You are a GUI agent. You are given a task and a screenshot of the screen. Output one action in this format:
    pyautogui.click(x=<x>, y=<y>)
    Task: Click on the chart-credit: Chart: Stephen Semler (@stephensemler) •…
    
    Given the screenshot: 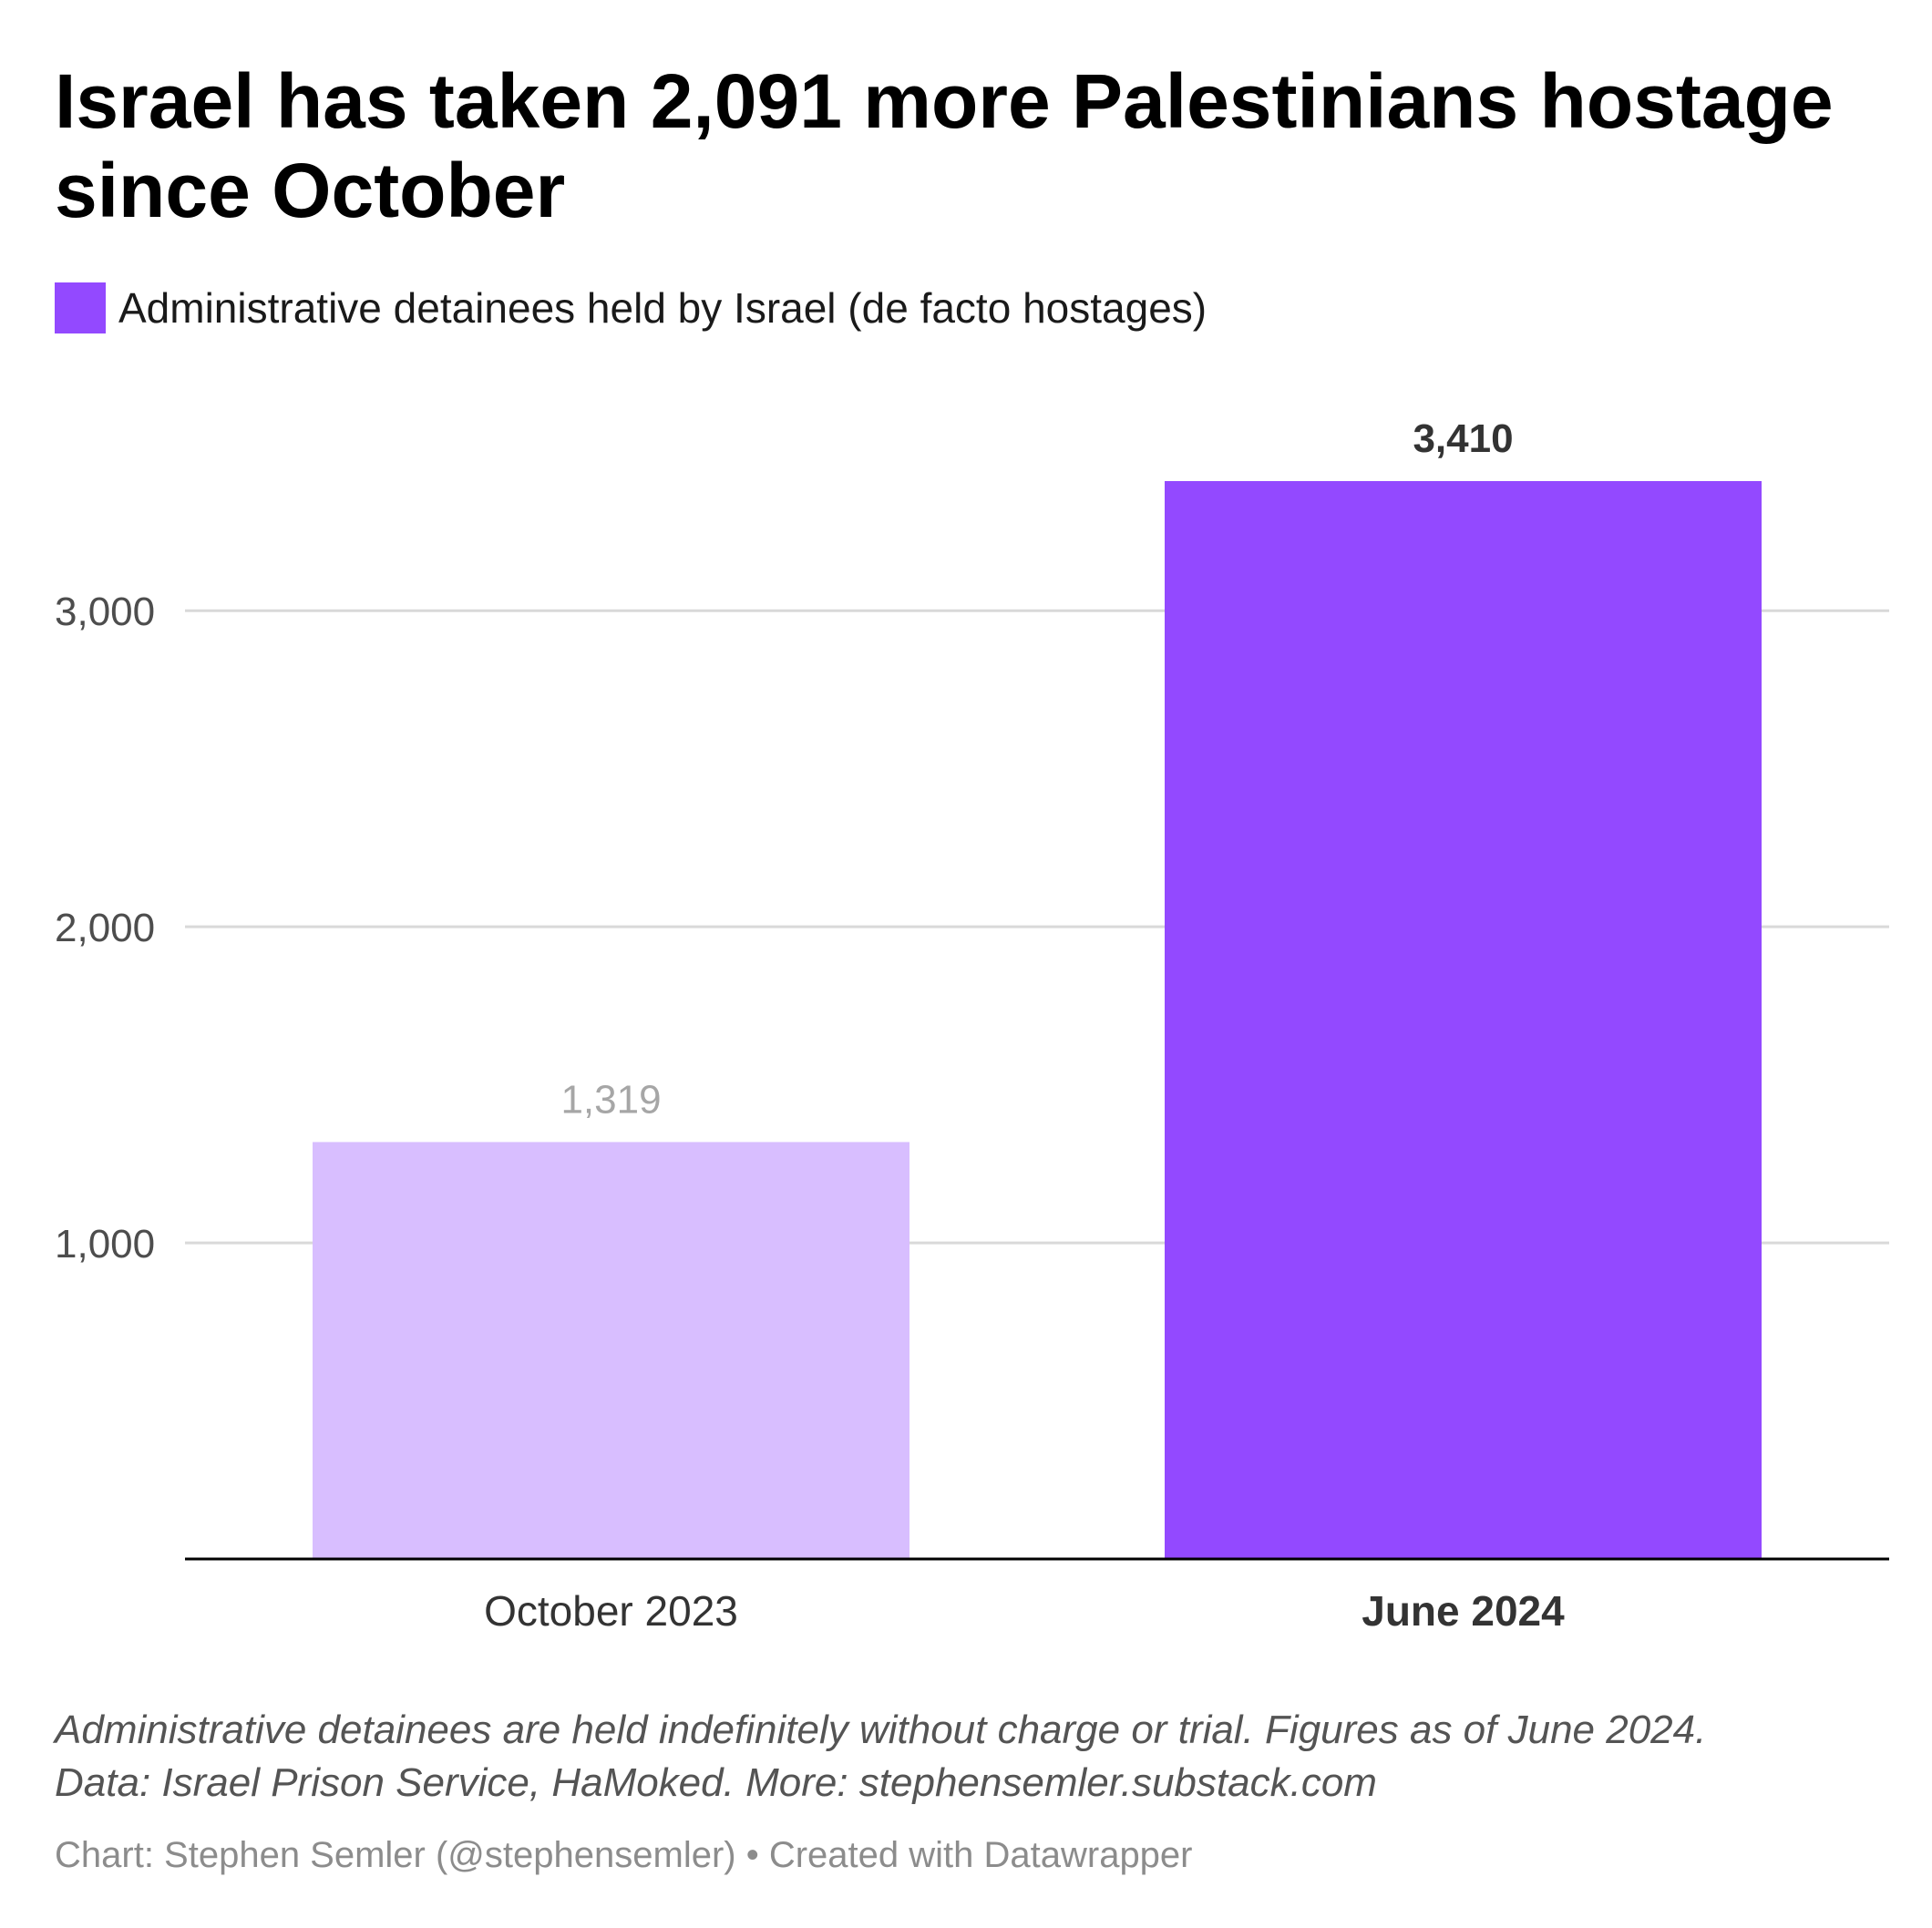 What is the action you would take?
    pyautogui.click(x=624, y=1855)
    